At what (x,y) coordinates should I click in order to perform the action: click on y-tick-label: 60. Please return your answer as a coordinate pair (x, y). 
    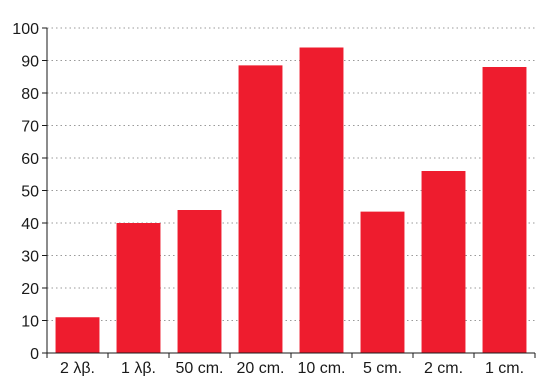
    Looking at the image, I should click on (30, 159).